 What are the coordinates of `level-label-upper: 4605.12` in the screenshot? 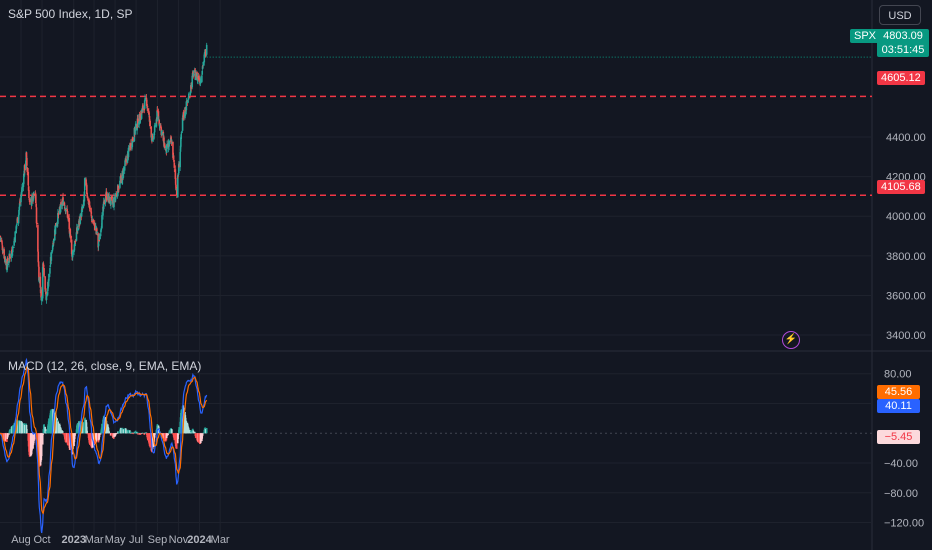 It's located at (901, 78).